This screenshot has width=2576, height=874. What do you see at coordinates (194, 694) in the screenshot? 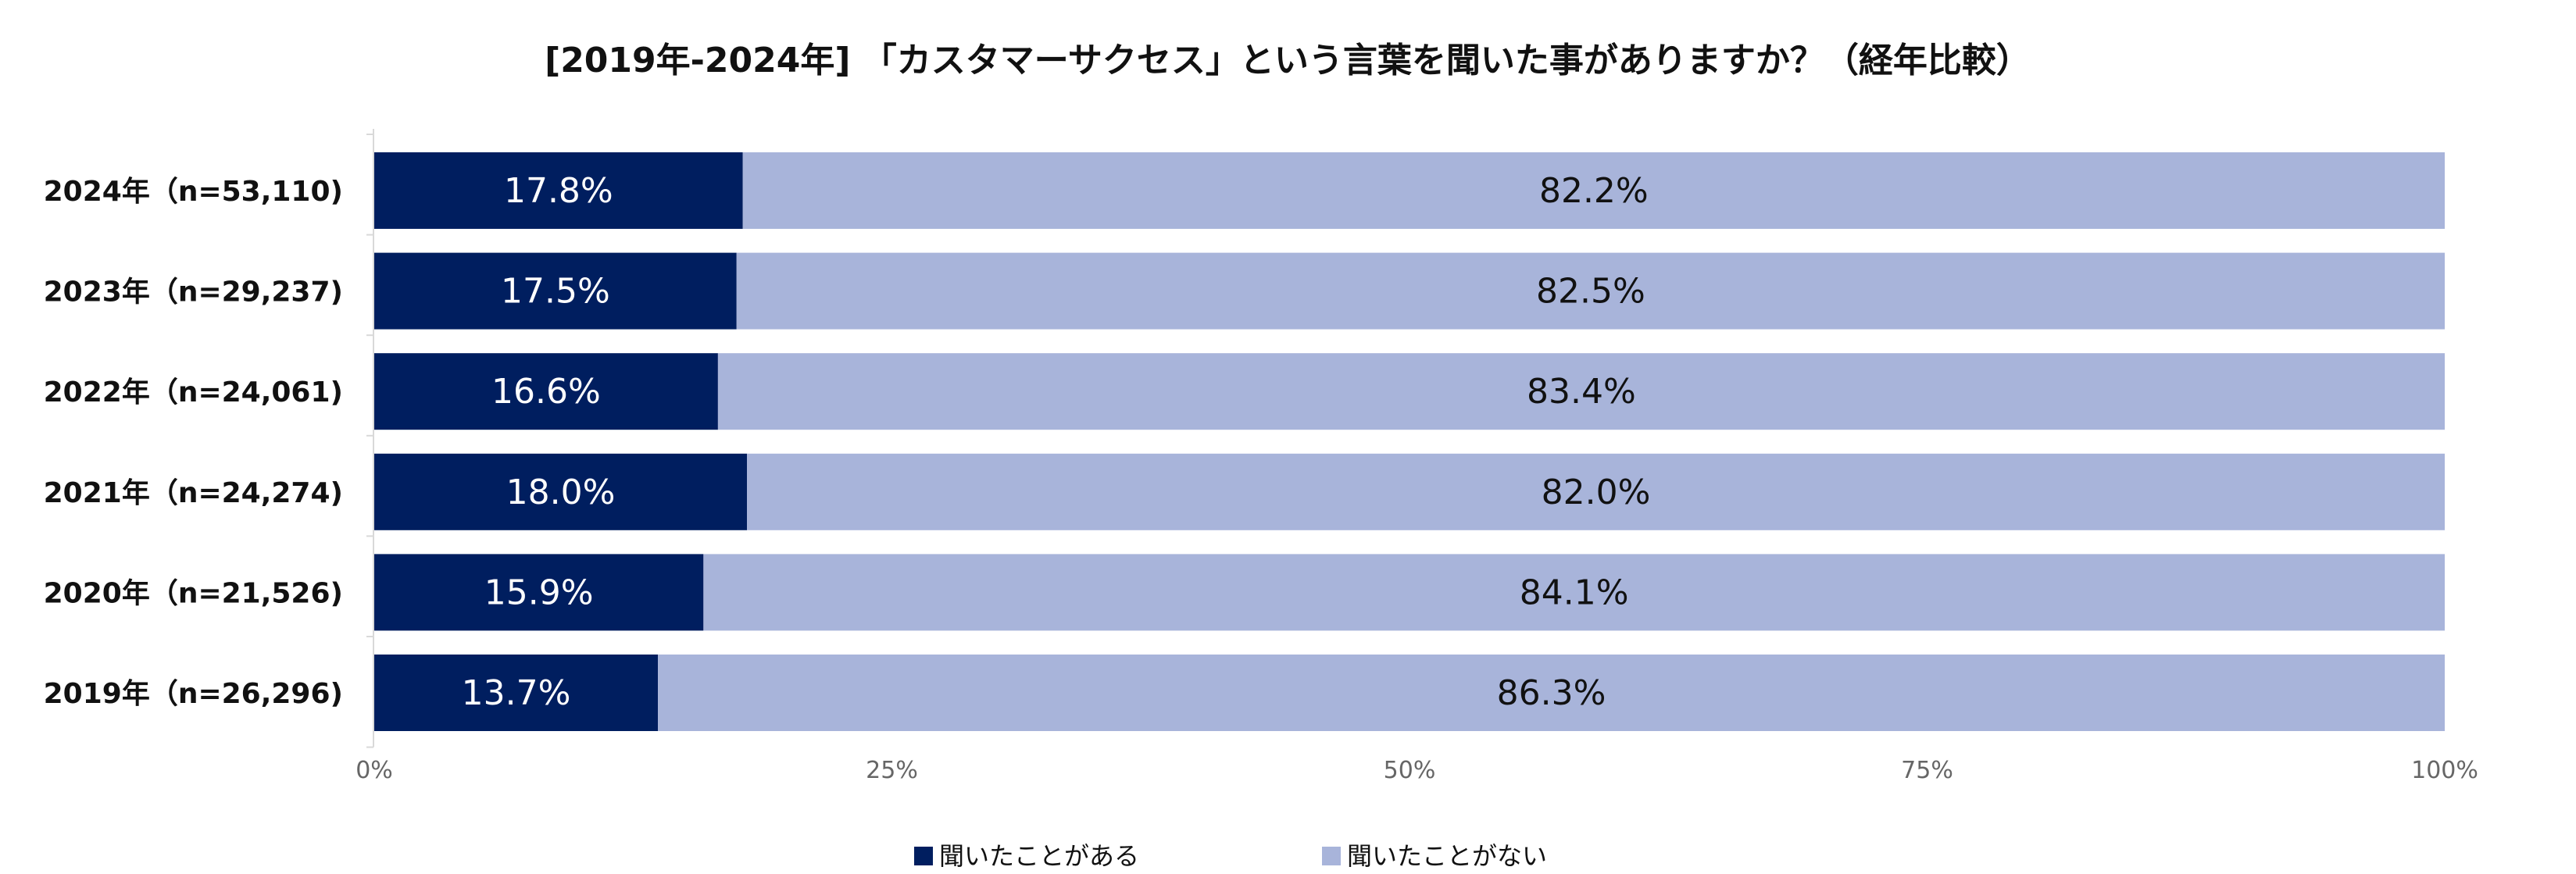
I see `category-label: 2019年（n=26,296)` at bounding box center [194, 694].